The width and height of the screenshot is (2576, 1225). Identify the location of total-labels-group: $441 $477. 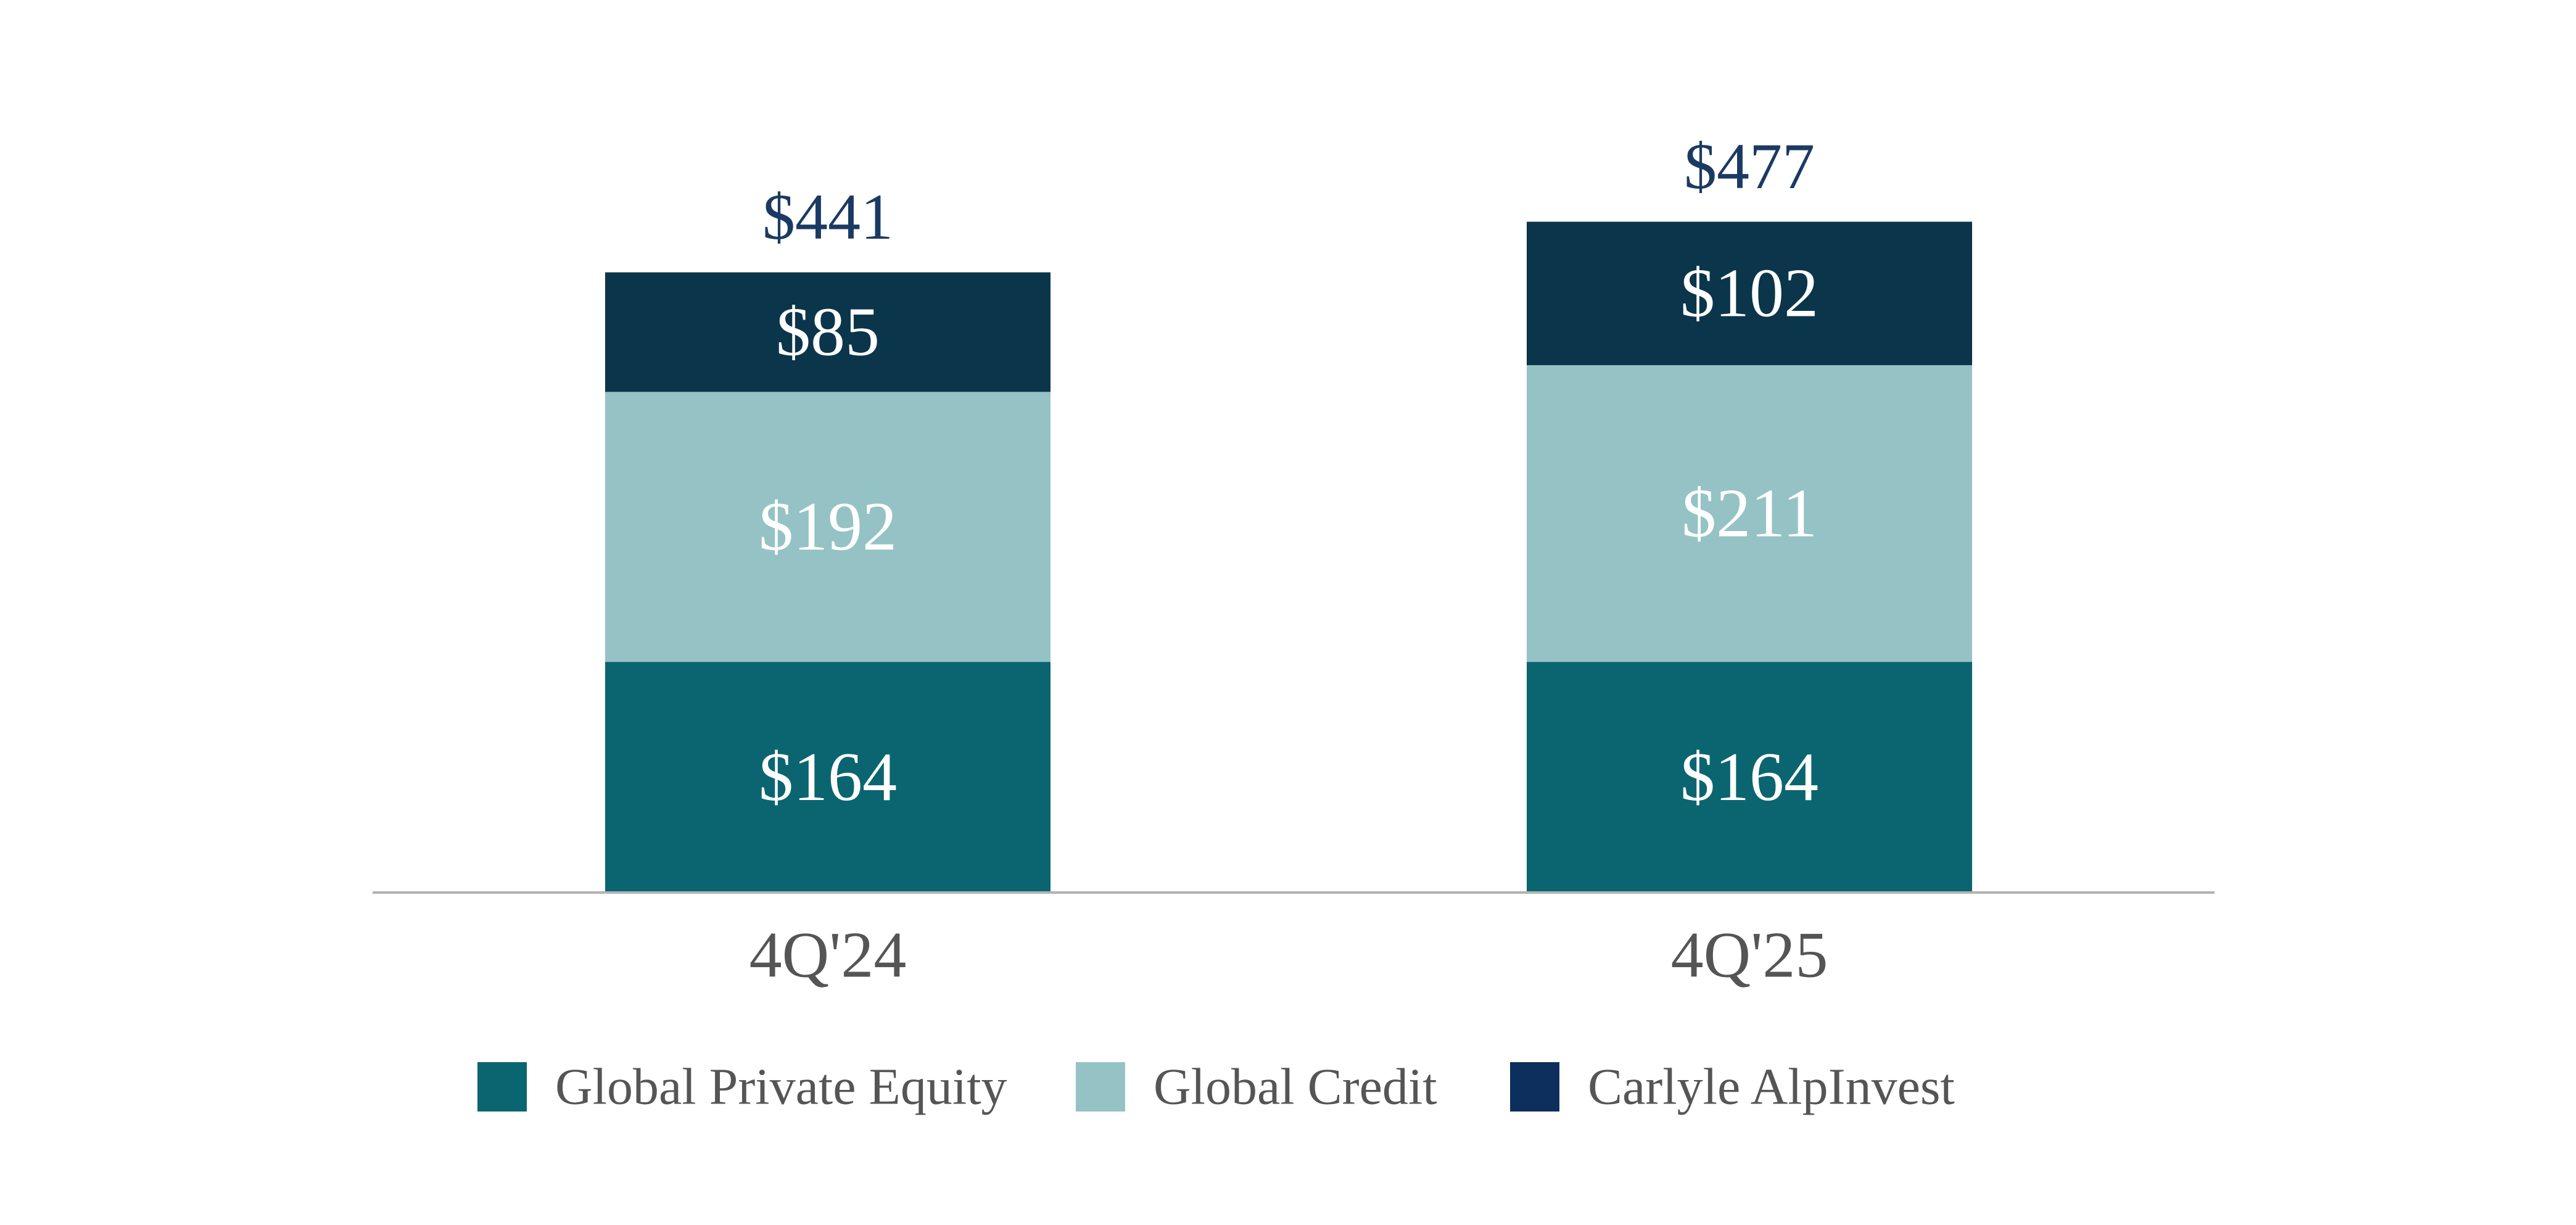
(1288, 191).